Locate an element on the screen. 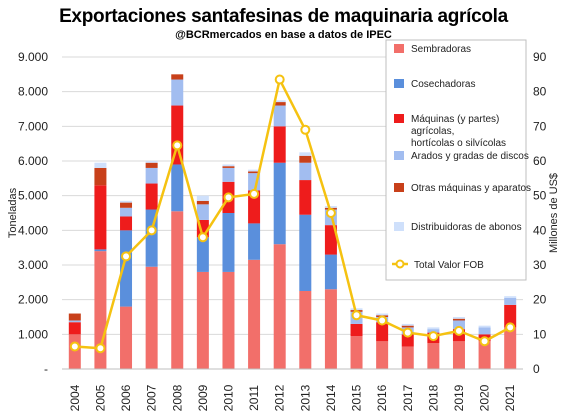  y-left-tick-label: 1.000 is located at coordinates (33, 334).